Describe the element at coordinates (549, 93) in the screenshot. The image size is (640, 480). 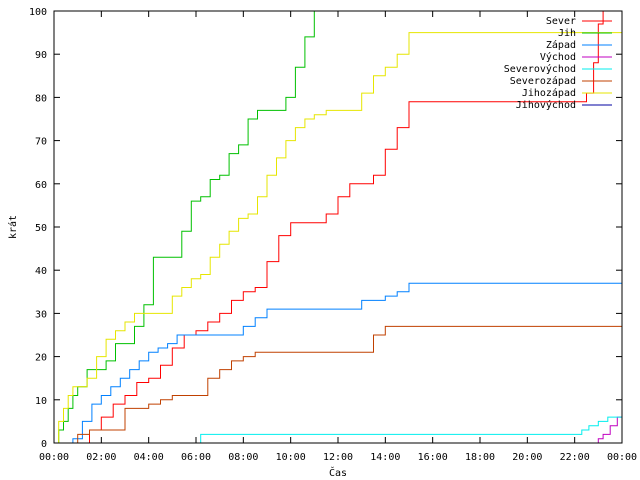
I see `legend-entry-label: Jihozápad` at that location.